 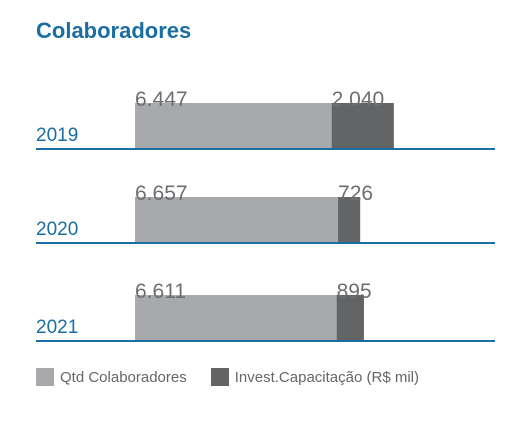 What do you see at coordinates (350, 318) in the screenshot?
I see `bar-invest-capacitacao-2021` at bounding box center [350, 318].